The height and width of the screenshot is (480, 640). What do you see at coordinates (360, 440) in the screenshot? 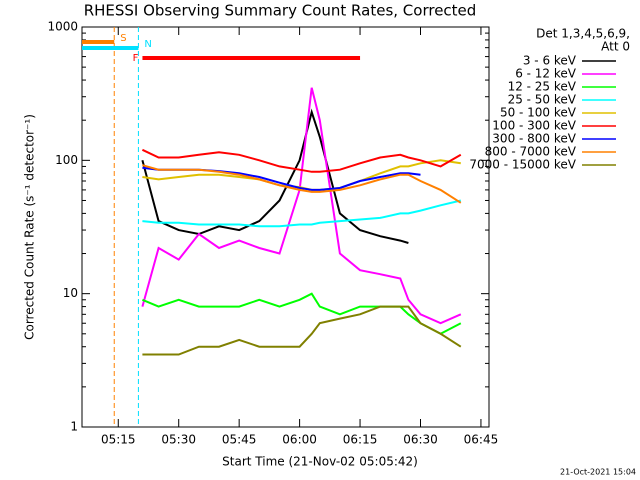
I see `x-tick-label: 06:15` at bounding box center [360, 440].